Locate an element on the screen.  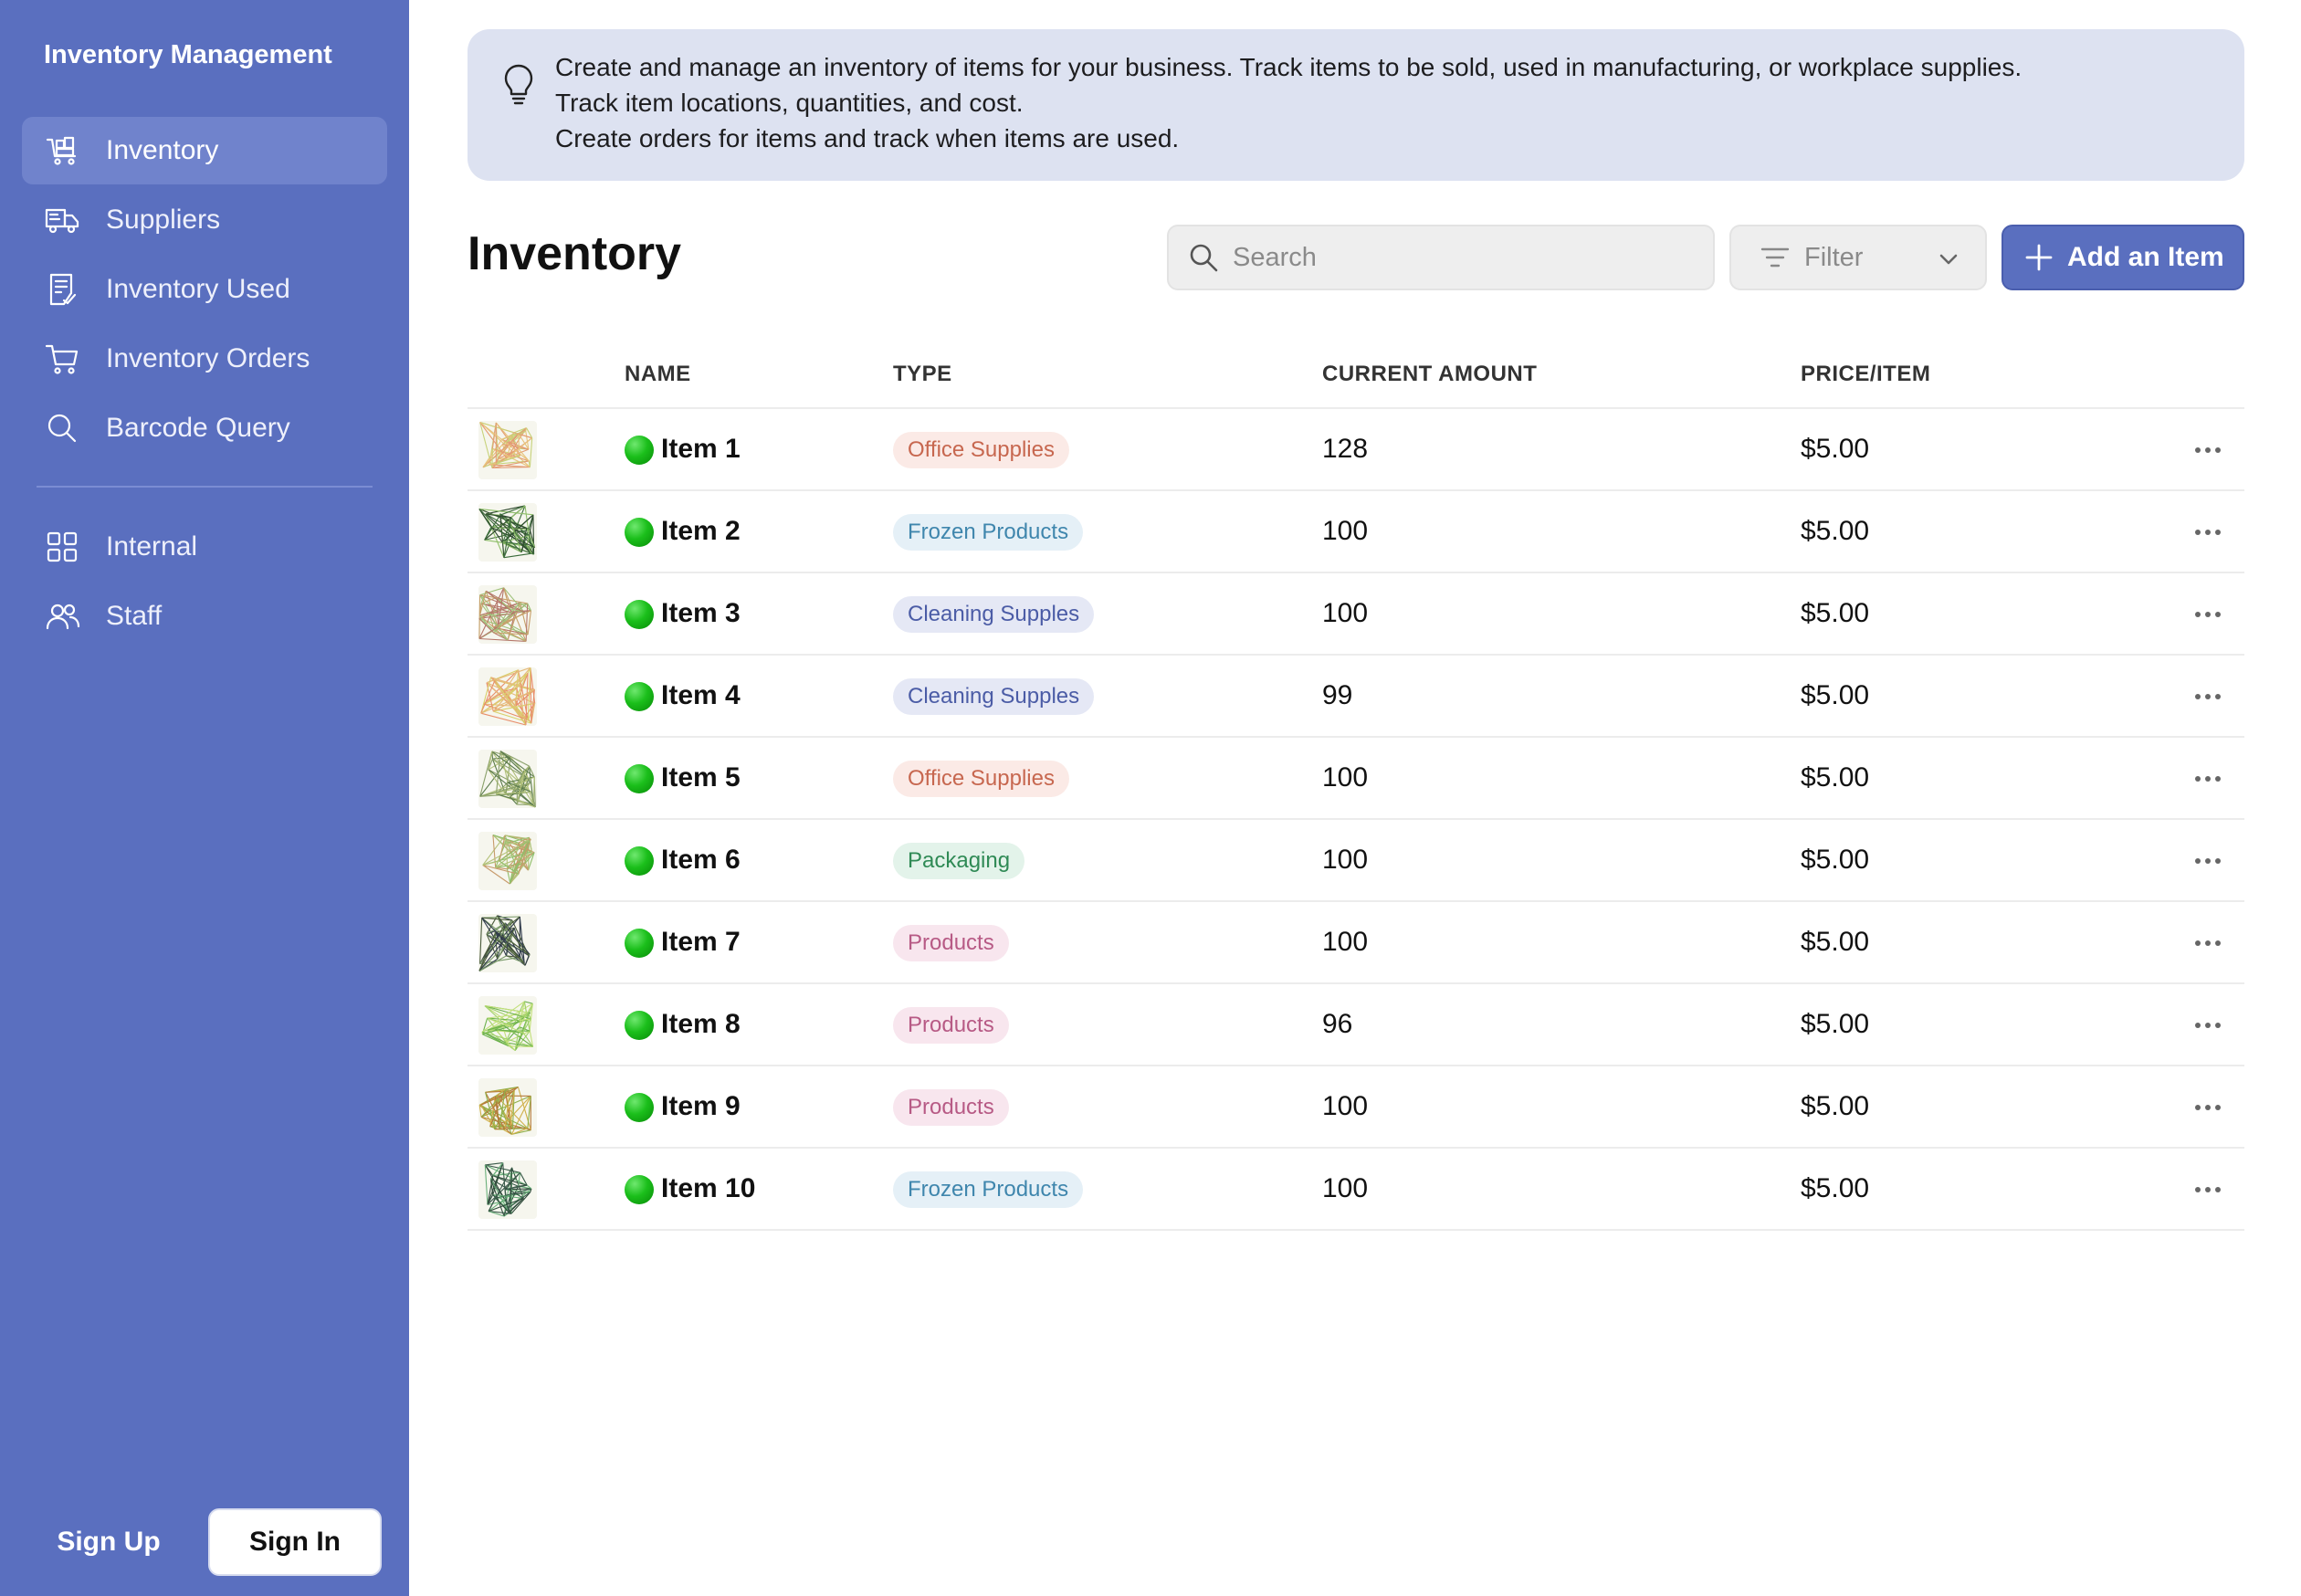
type-badge: Office Supplies is located at coordinates (981, 779).